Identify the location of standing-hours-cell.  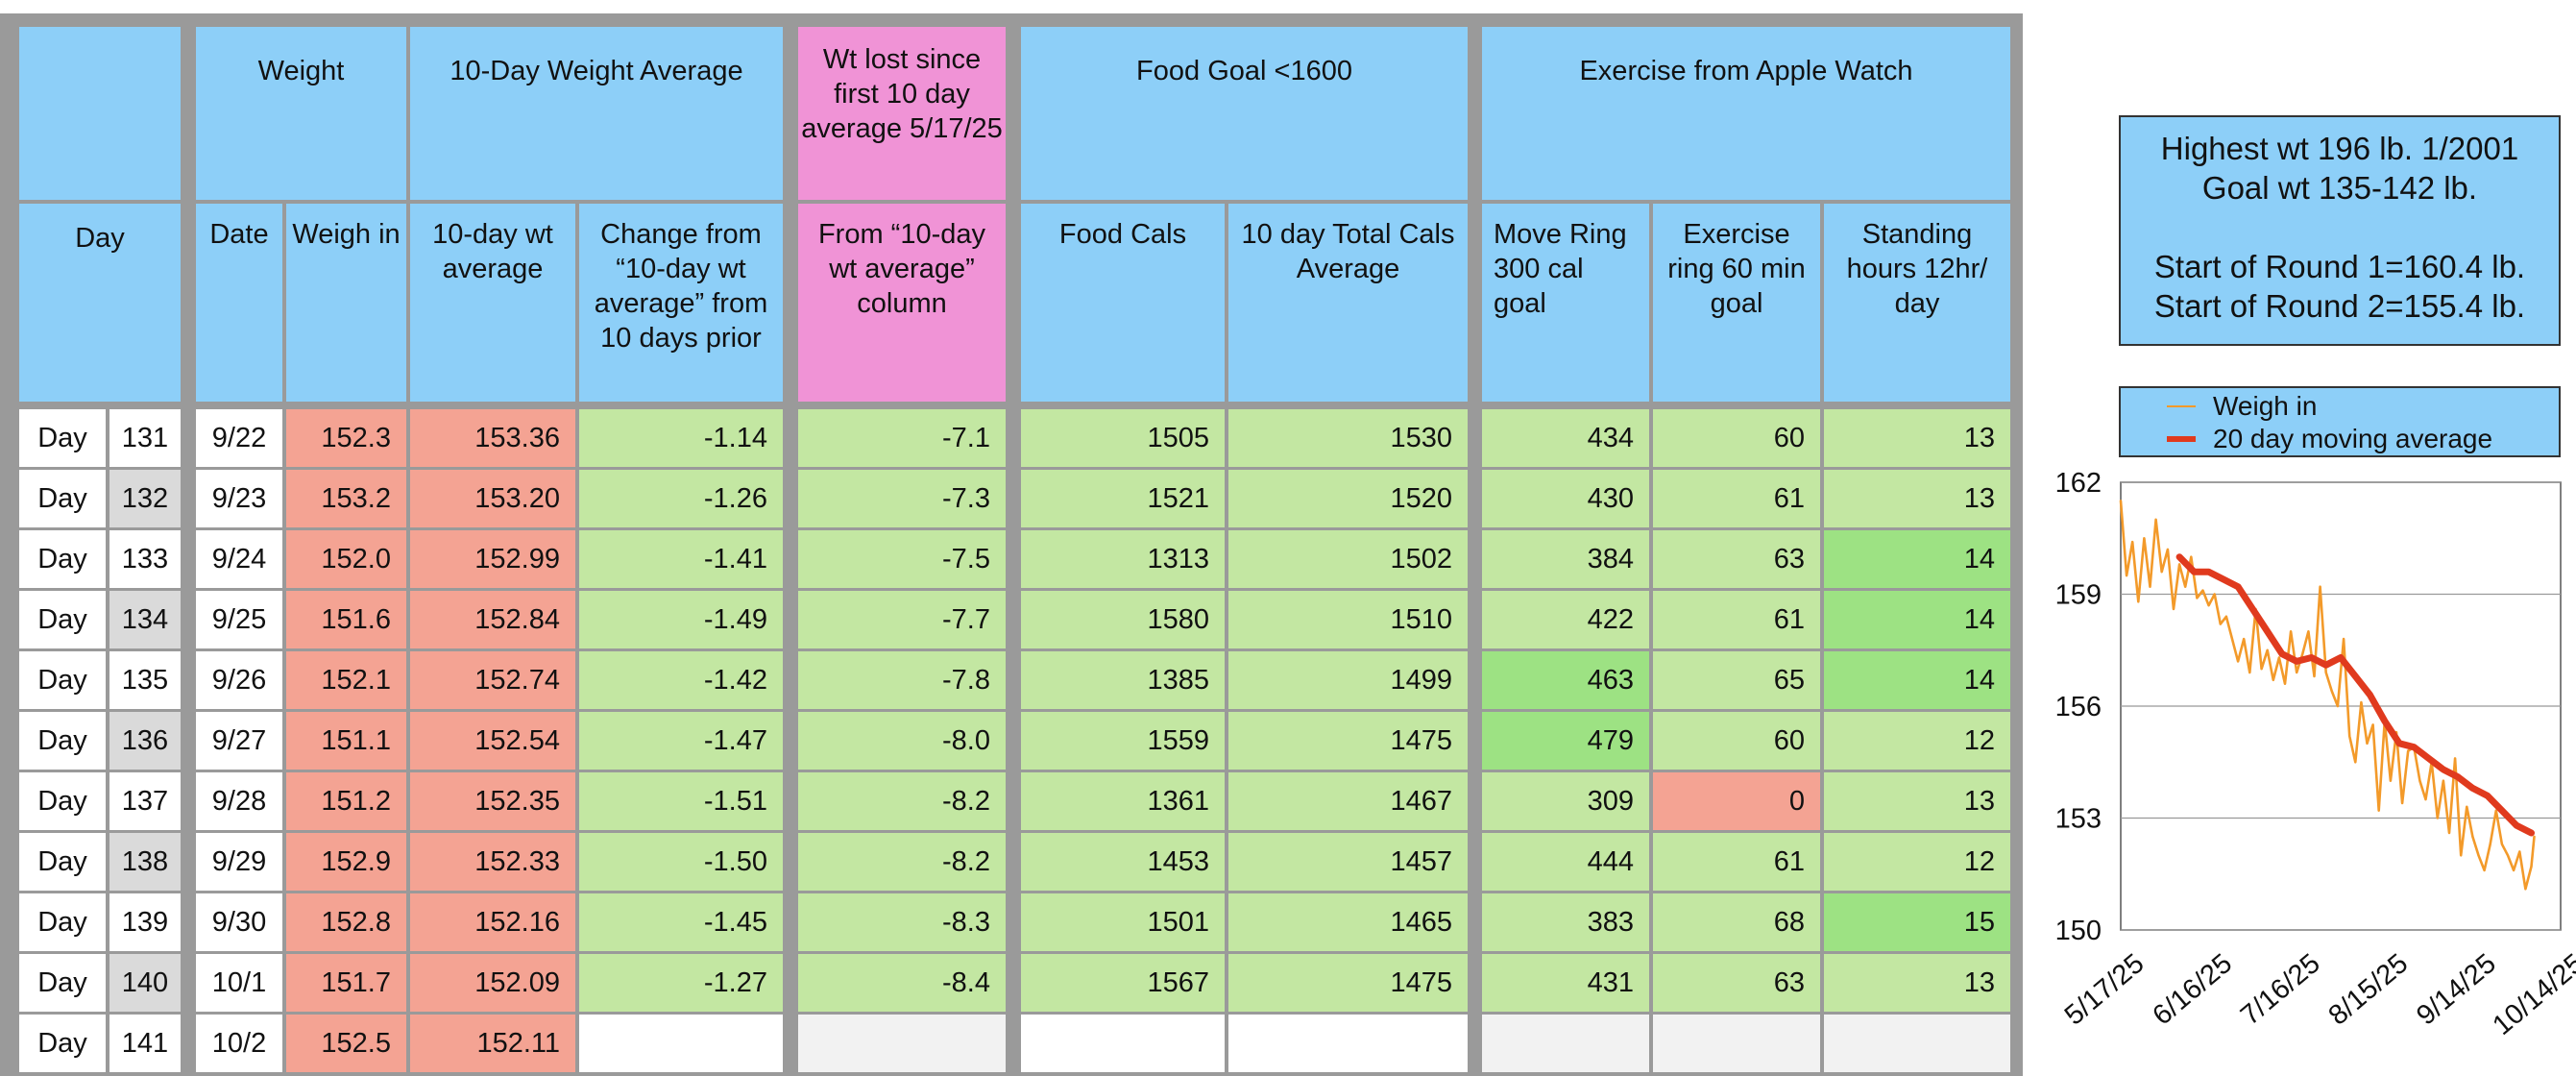
(1917, 1043).